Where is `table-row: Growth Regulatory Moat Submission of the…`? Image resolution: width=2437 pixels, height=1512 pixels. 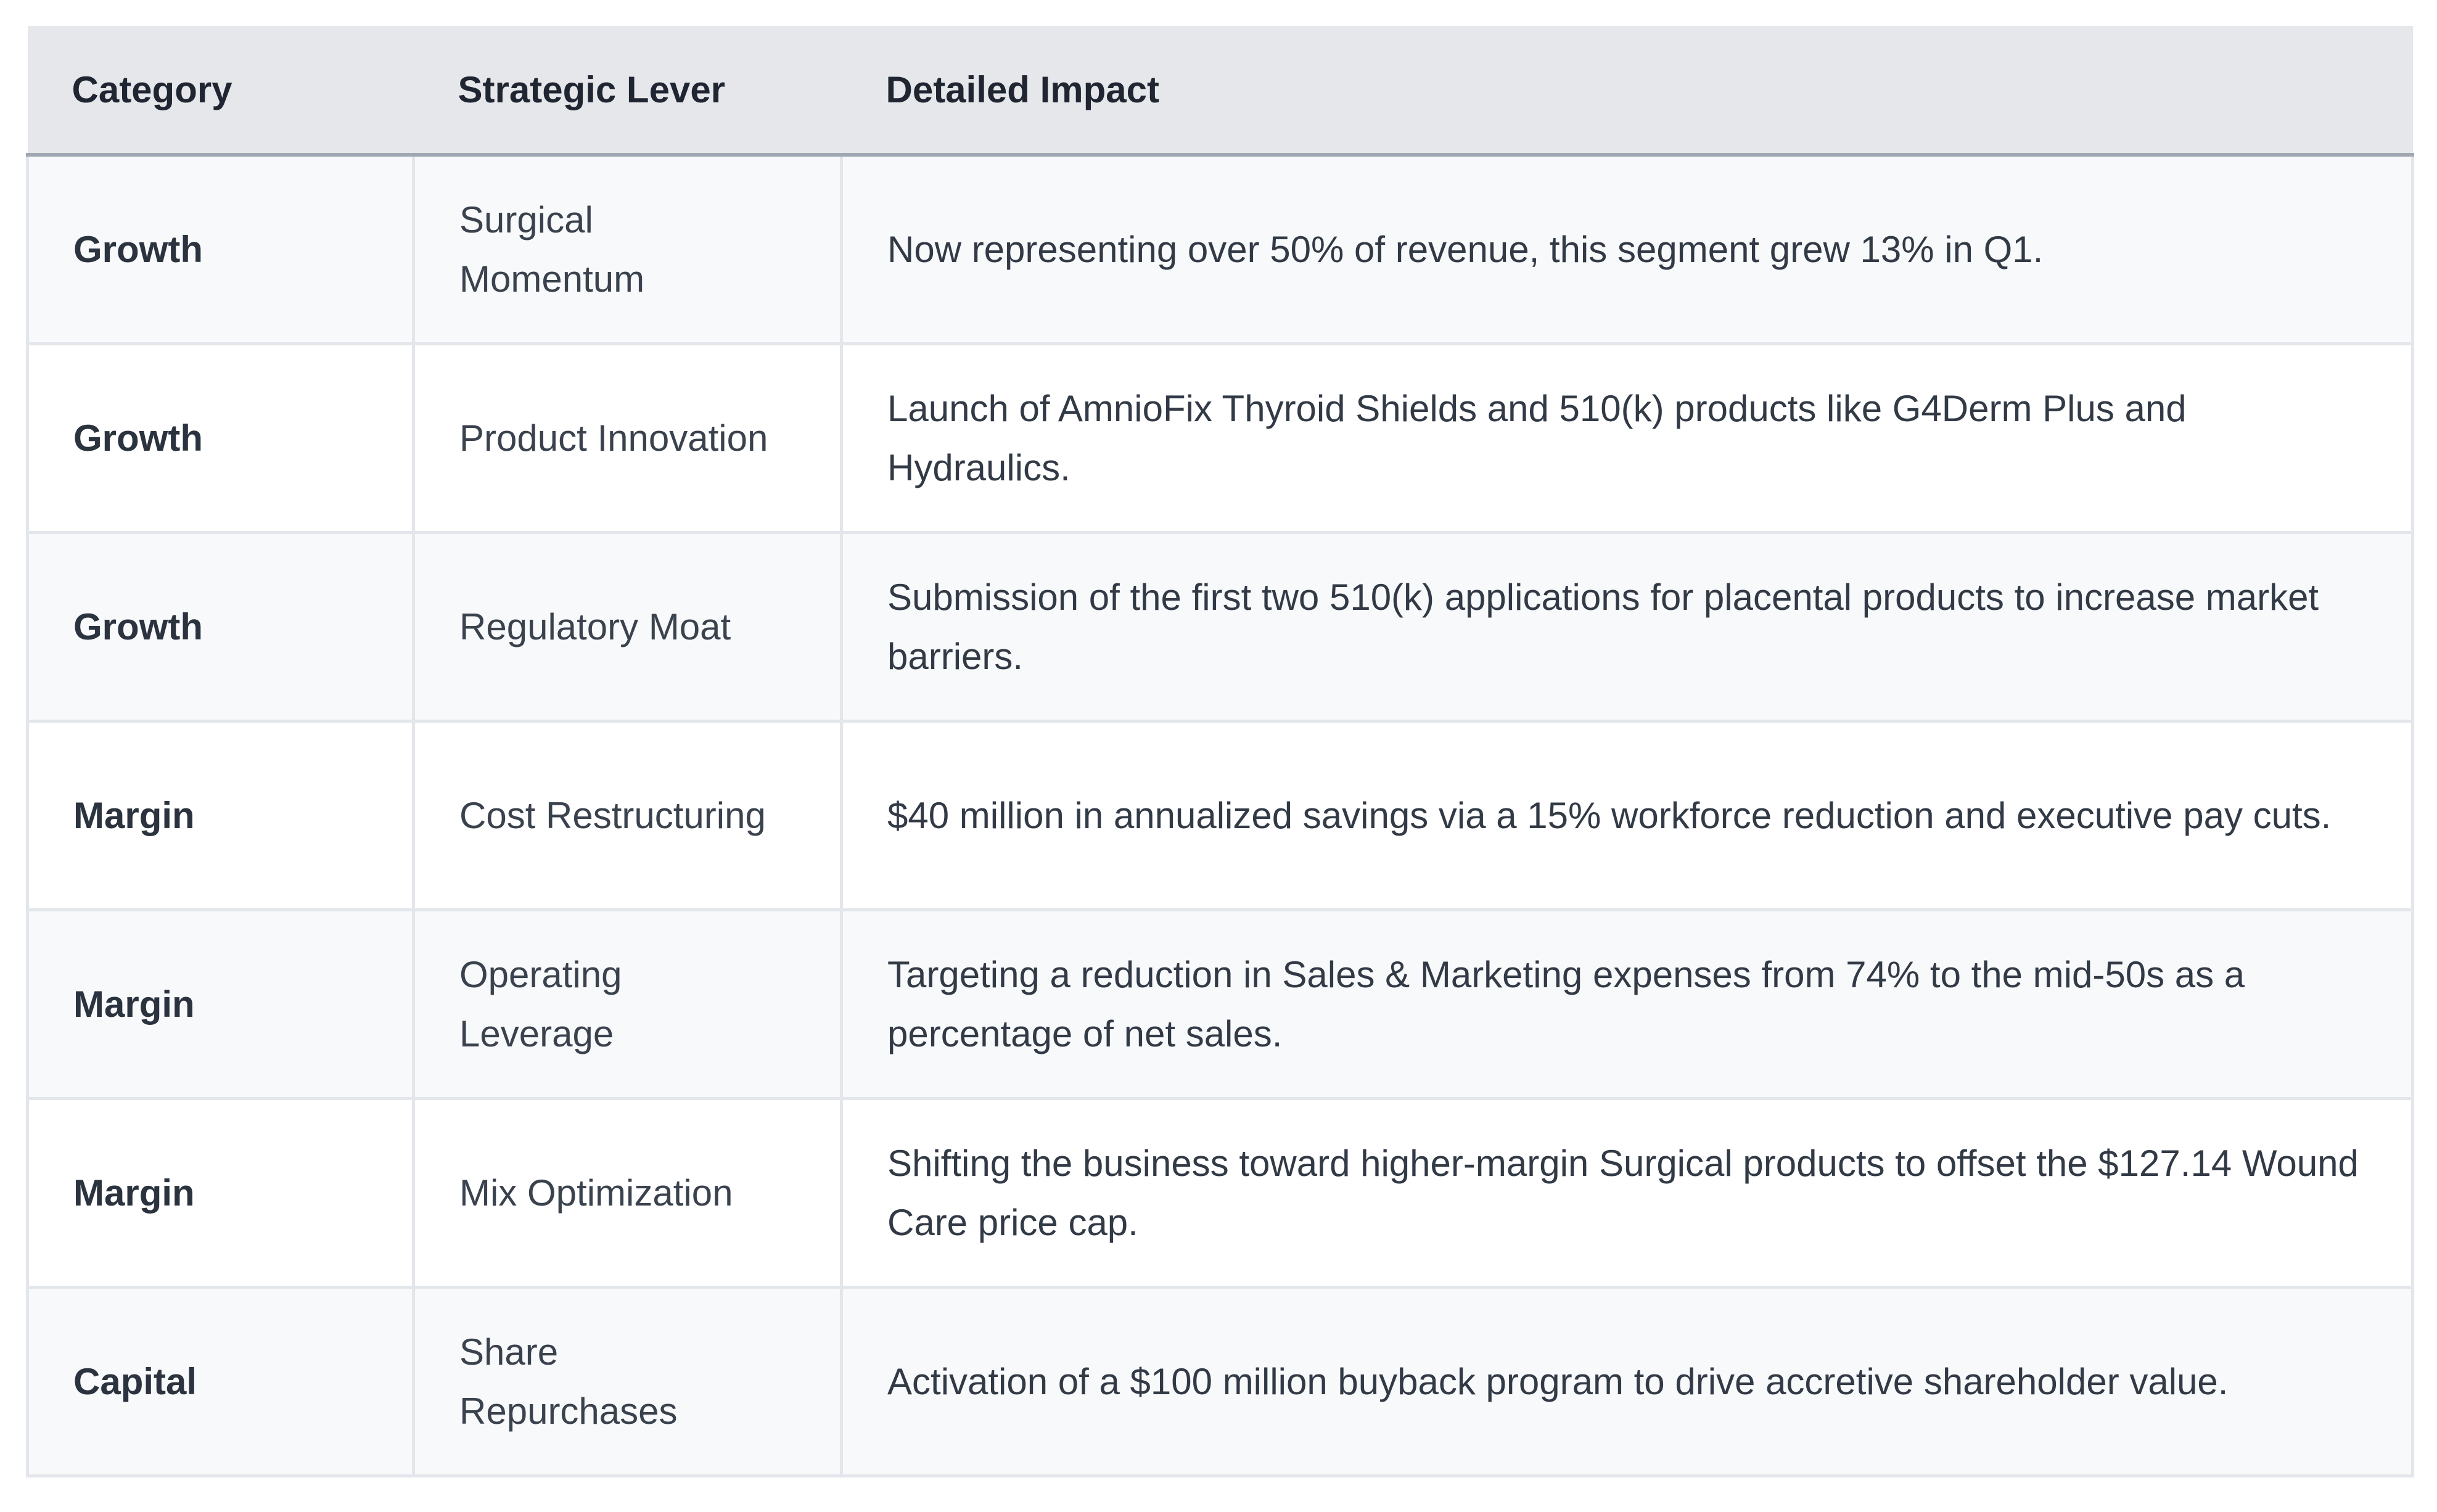 table-row: Growth Regulatory Moat Submission of the… is located at coordinates (1220, 627).